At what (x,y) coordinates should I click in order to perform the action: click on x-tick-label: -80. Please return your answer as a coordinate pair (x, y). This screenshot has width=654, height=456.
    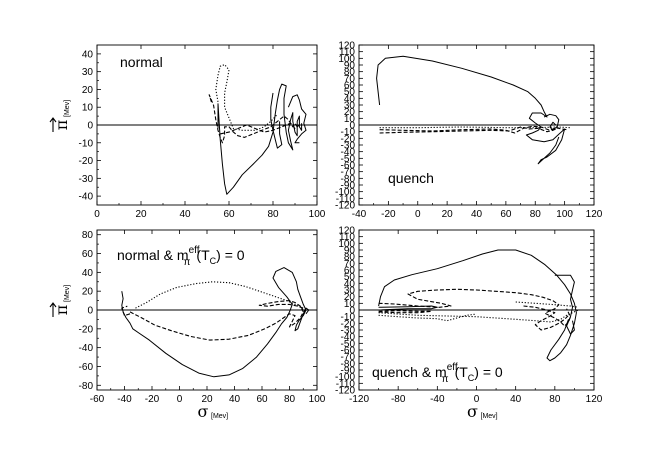
    Looking at the image, I should click on (398, 399).